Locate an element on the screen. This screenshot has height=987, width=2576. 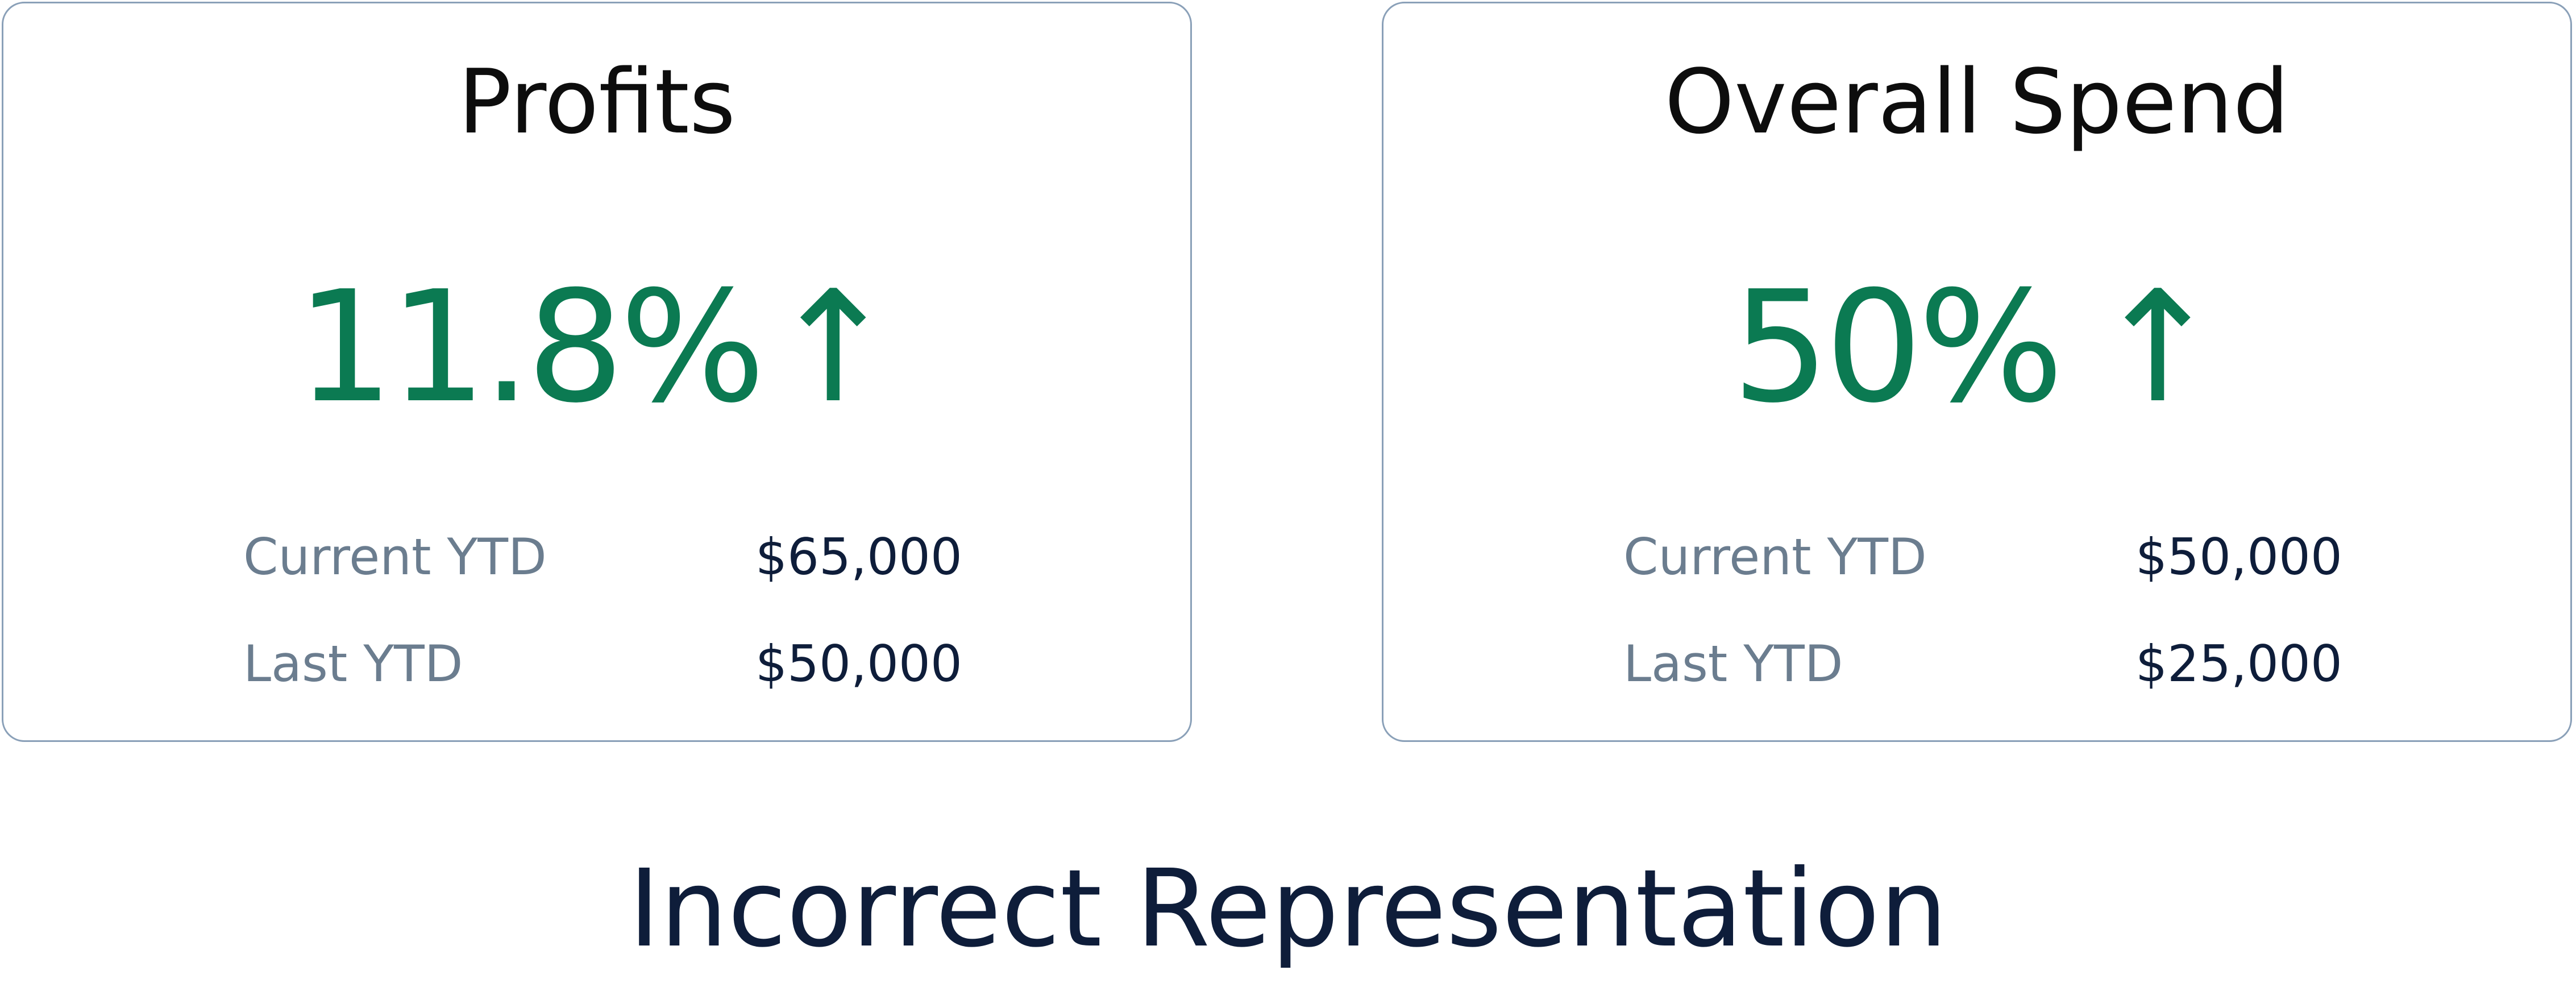
metric-value: 50% is located at coordinates (1898, 348).